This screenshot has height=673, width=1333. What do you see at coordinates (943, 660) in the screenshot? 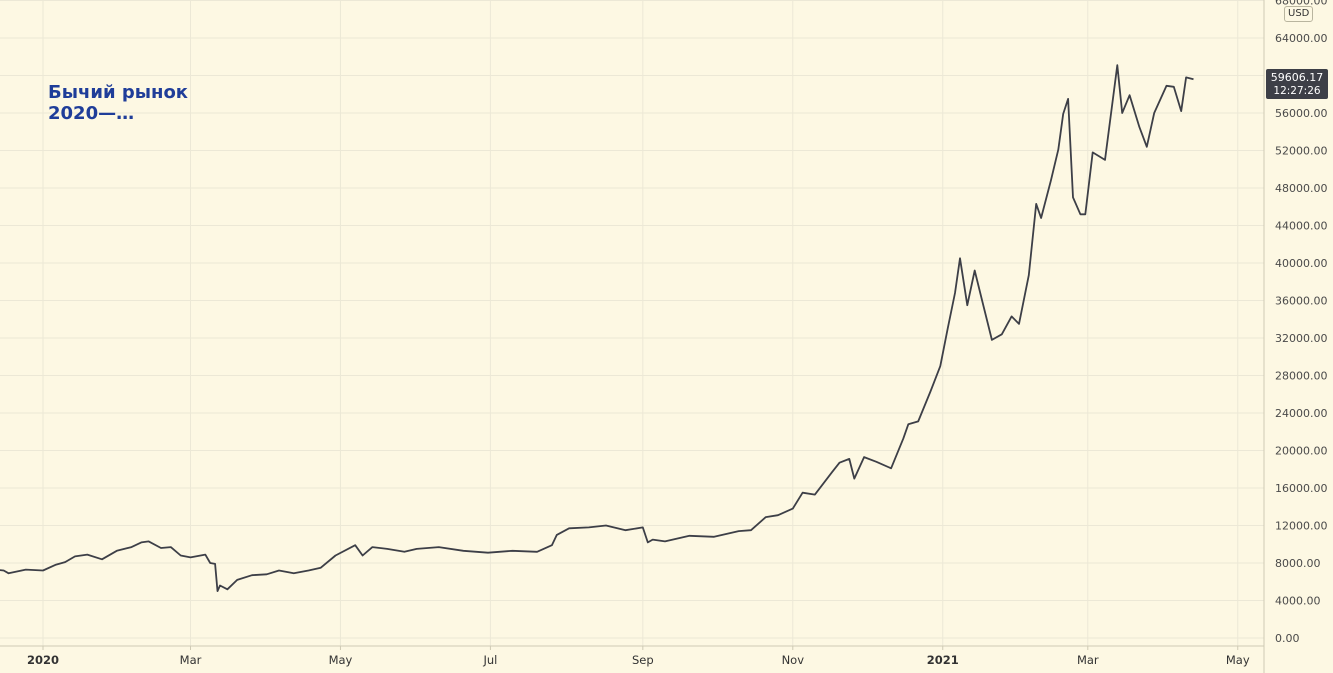
I see `x-tick-label: 2021` at bounding box center [943, 660].